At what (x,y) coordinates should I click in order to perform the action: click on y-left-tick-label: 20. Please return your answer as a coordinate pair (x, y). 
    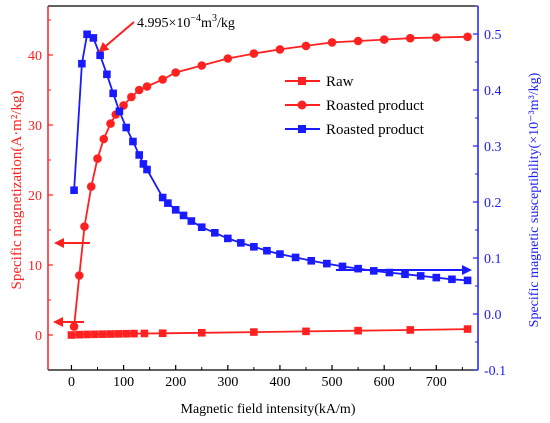
    Looking at the image, I should click on (35, 196).